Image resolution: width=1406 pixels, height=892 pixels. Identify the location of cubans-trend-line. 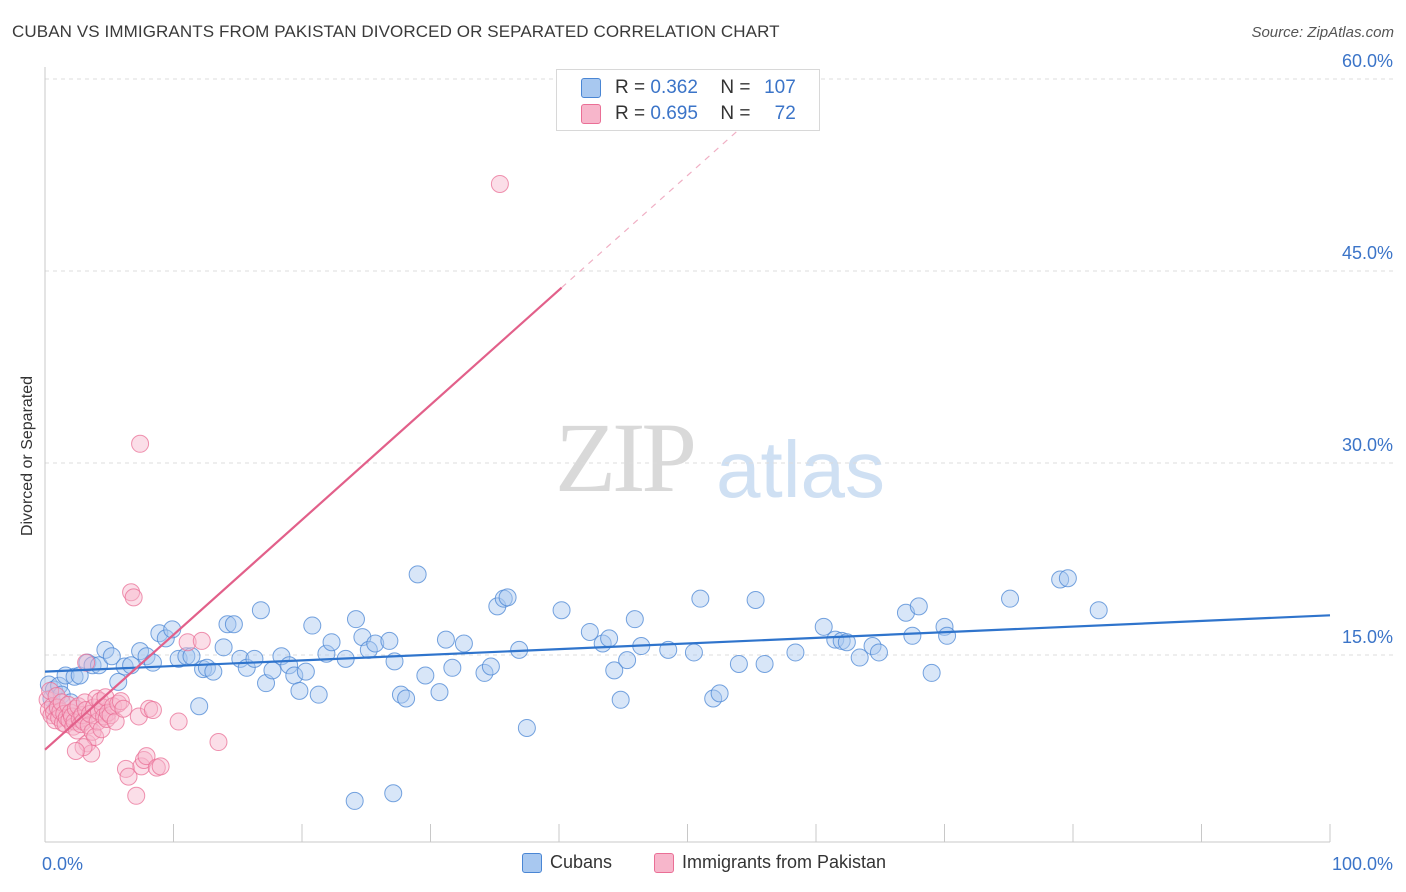
(687, 643).